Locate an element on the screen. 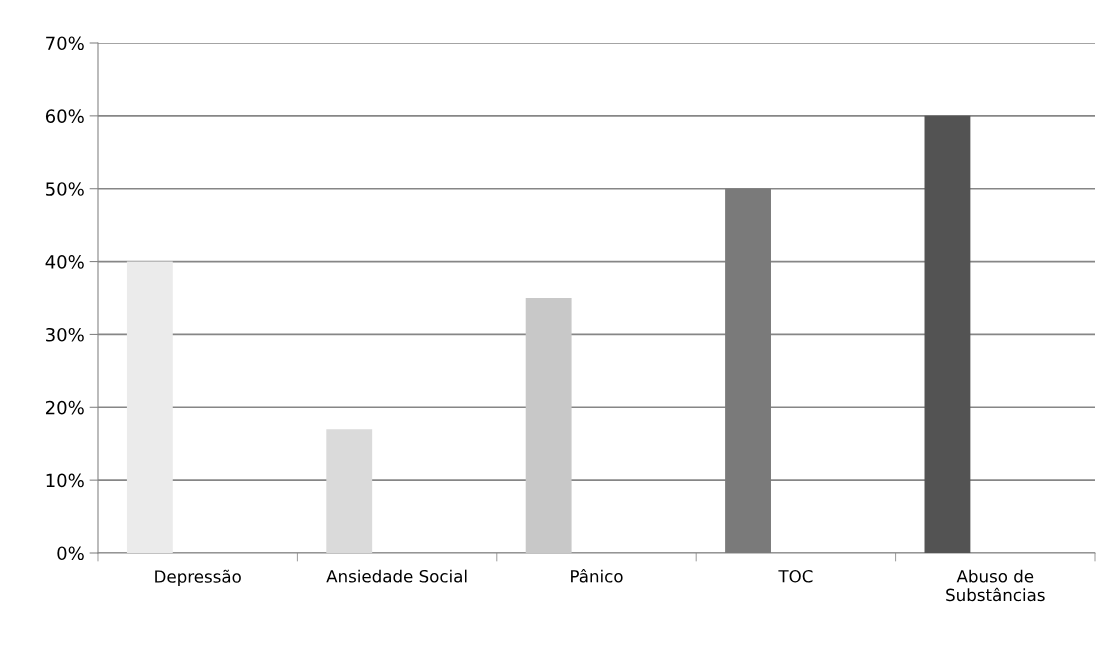 The height and width of the screenshot is (646, 1110). y-tick-label: 0% is located at coordinates (70, 553).